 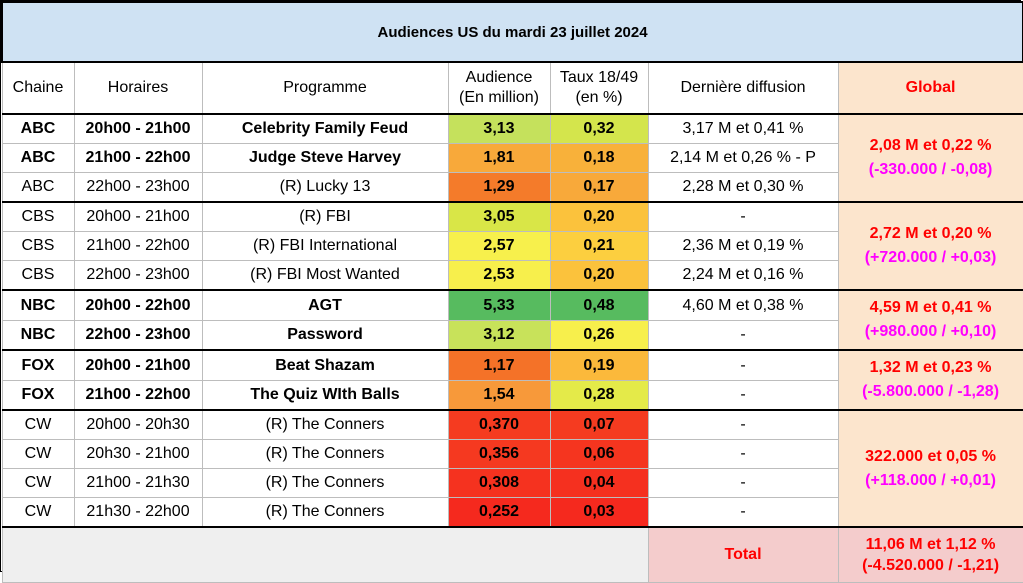 I want to click on taux-cell: 0,07, so click(x=599, y=424).